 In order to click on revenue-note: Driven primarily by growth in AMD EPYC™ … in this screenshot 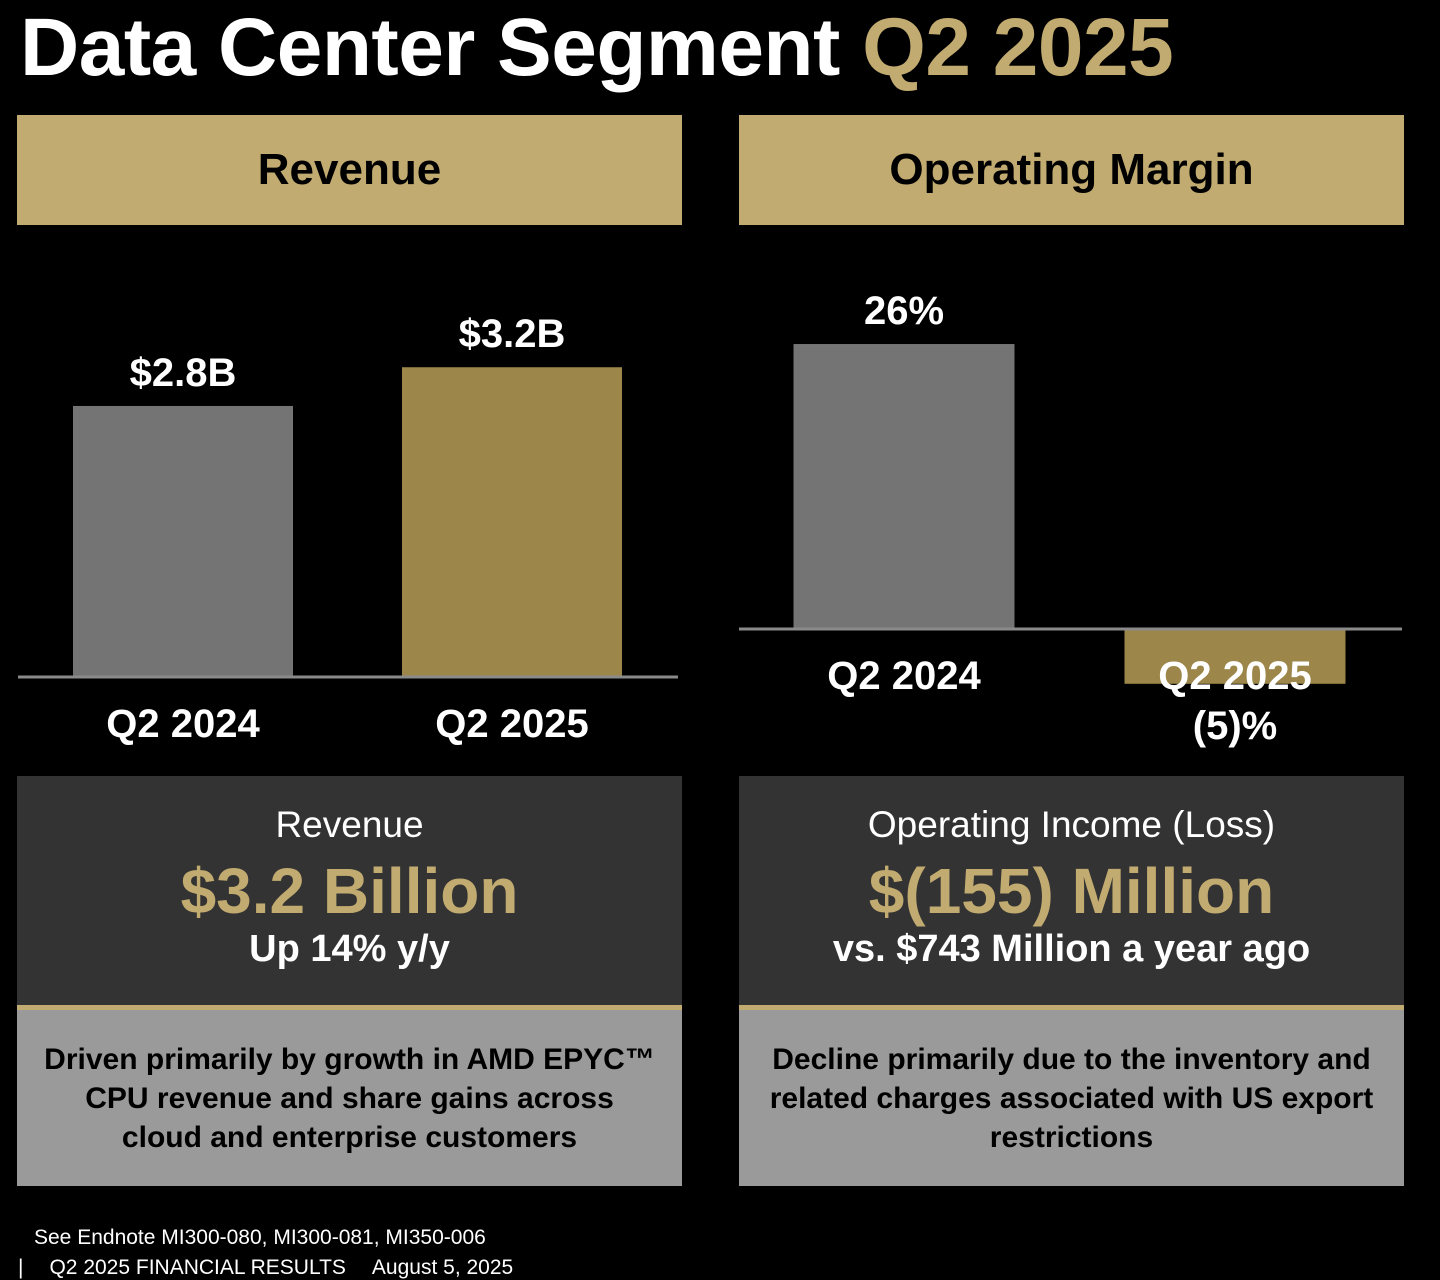, I will do `click(349, 1098)`.